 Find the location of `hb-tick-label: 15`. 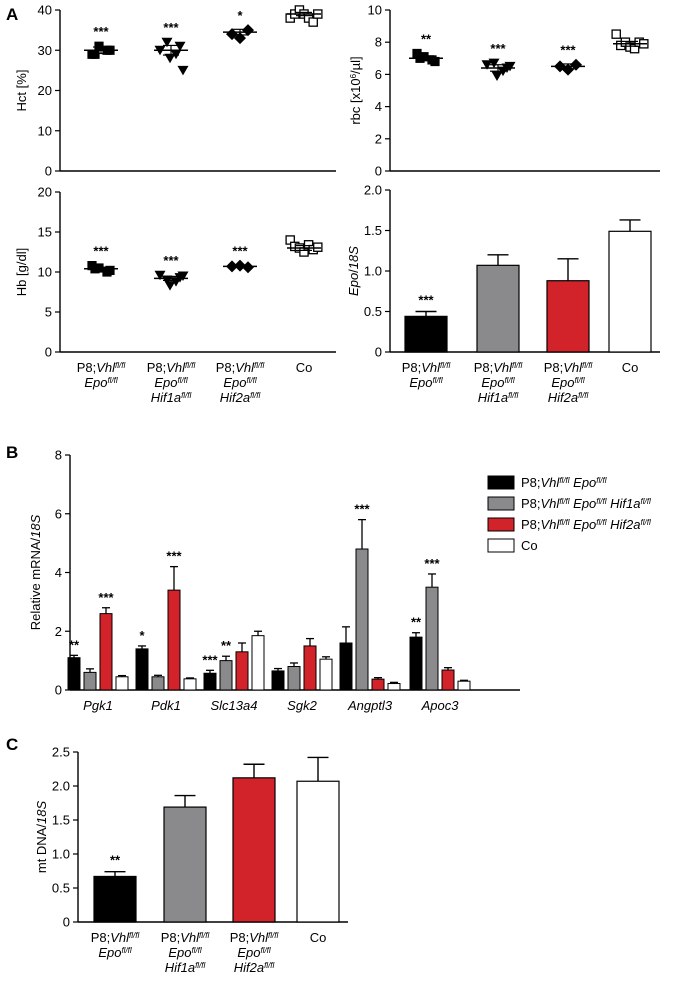

hb-tick-label: 15 is located at coordinates (45, 232).